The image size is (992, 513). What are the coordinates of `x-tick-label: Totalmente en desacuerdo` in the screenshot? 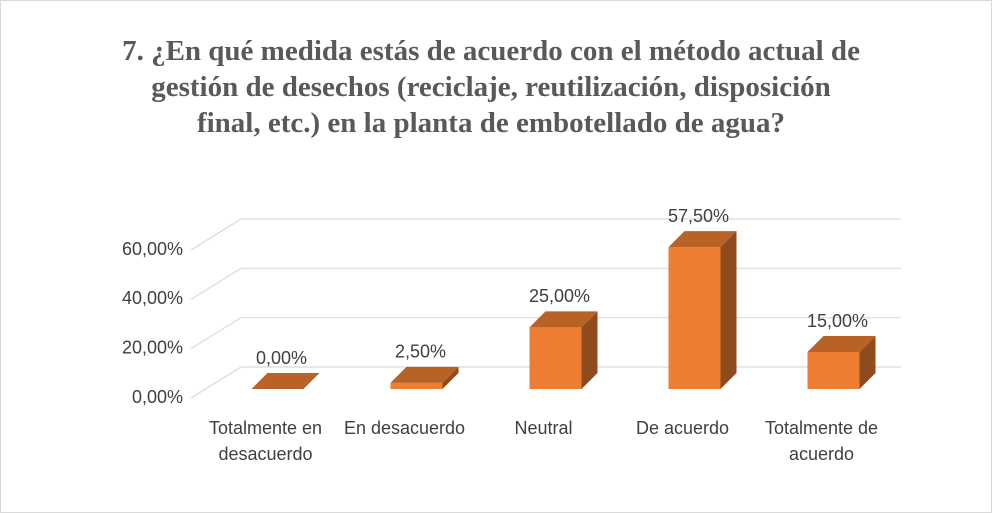 It's located at (265, 441).